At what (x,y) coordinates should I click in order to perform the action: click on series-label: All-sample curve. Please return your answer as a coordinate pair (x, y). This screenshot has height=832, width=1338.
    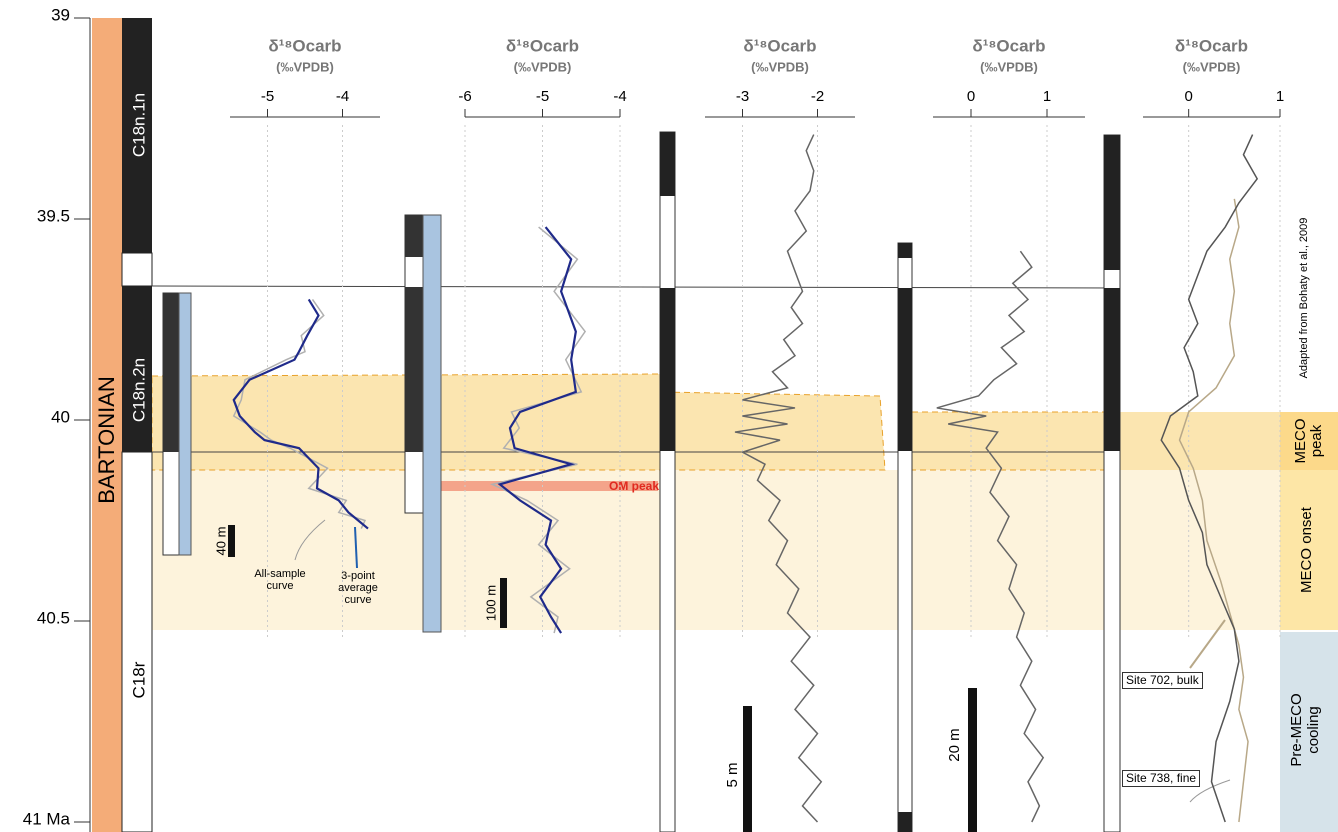
    Looking at the image, I should click on (280, 580).